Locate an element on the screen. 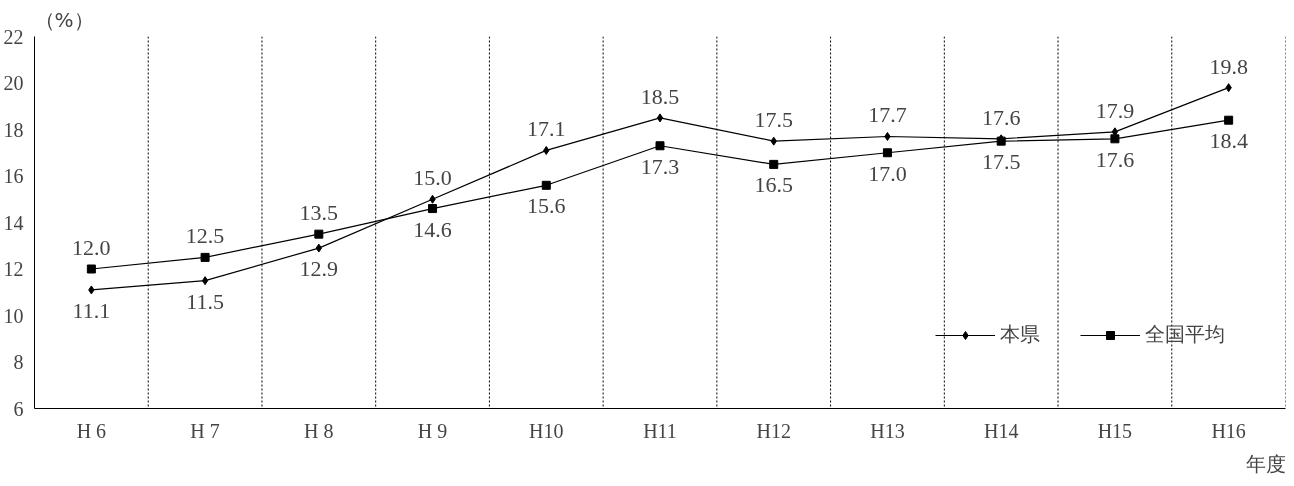 The height and width of the screenshot is (486, 1294). x-tick-label: H13 is located at coordinates (887, 430).